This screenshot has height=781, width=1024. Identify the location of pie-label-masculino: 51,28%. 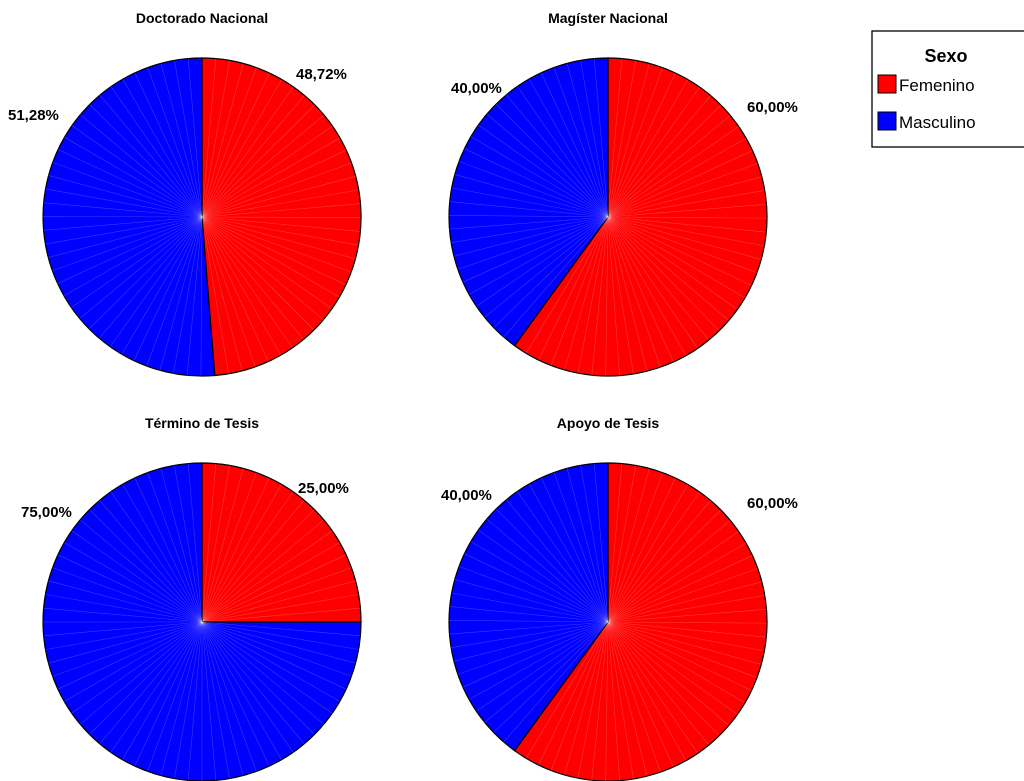
(33, 115).